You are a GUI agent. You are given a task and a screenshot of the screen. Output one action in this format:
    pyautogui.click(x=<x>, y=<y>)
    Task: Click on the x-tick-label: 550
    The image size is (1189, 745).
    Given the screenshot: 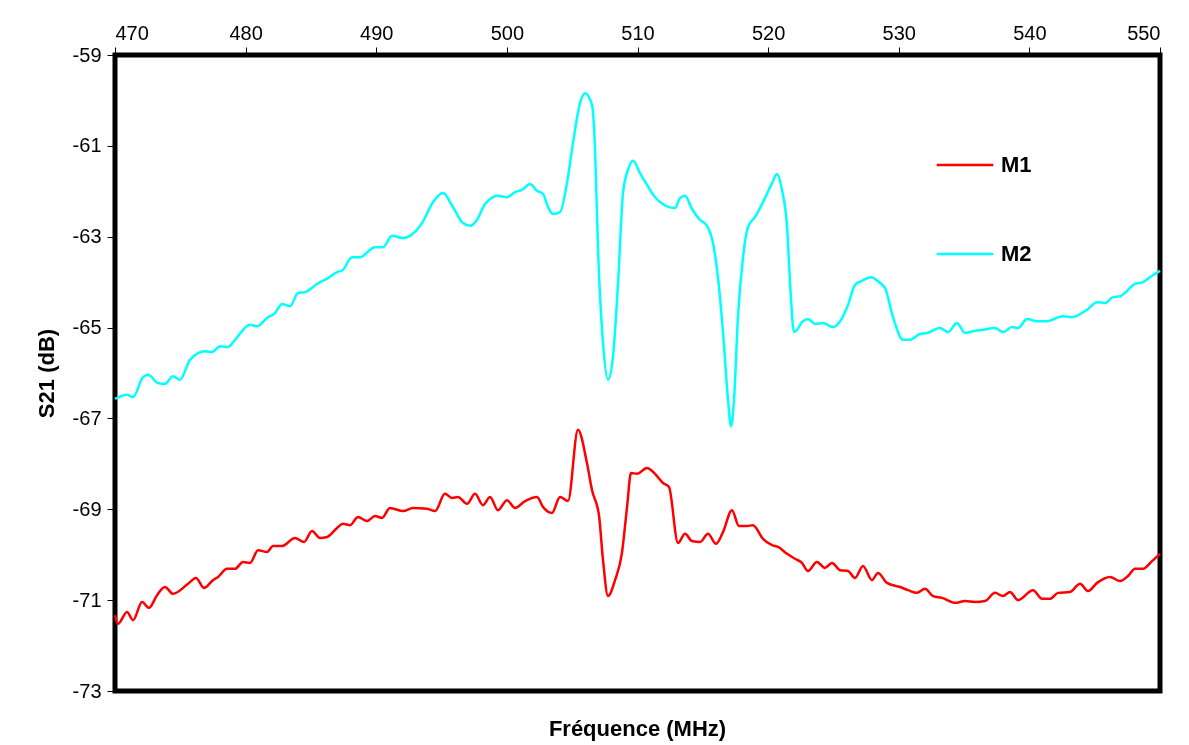 What is the action you would take?
    pyautogui.click(x=1144, y=32)
    